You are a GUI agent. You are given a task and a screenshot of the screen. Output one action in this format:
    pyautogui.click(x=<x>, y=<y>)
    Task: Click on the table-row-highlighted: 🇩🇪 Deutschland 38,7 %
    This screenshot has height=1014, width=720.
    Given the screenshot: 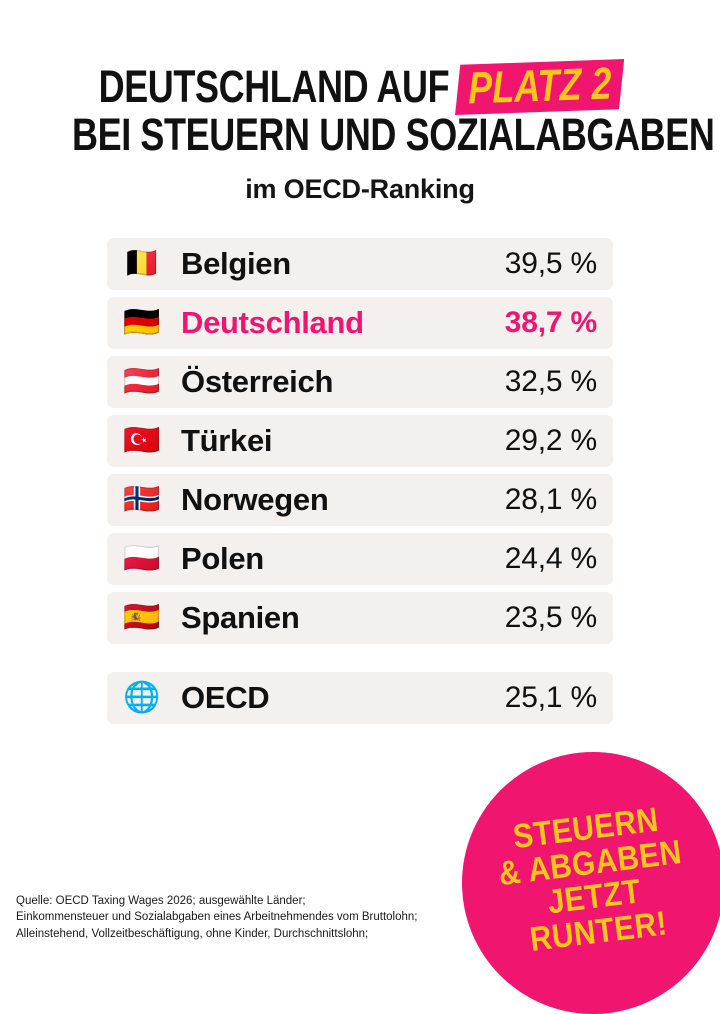 What is the action you would take?
    pyautogui.click(x=360, y=323)
    